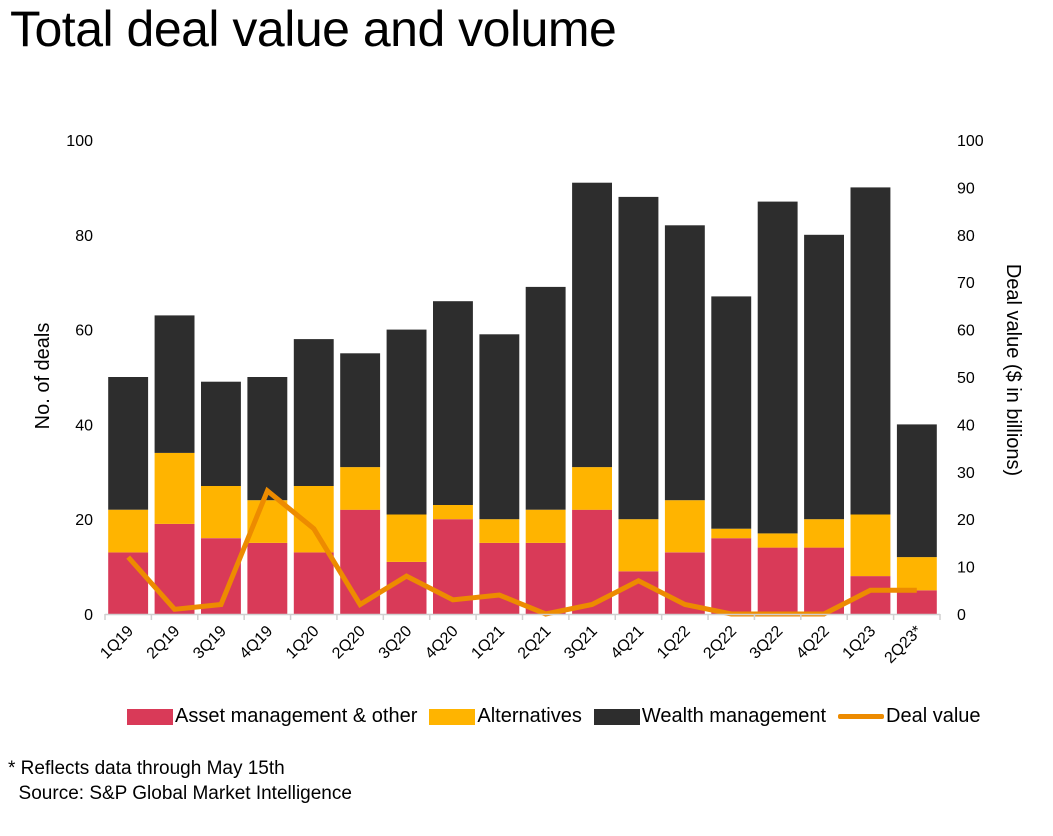 The image size is (1053, 836). Describe the element at coordinates (174, 488) in the screenshot. I see `bar-alternatives-2Q19` at that location.